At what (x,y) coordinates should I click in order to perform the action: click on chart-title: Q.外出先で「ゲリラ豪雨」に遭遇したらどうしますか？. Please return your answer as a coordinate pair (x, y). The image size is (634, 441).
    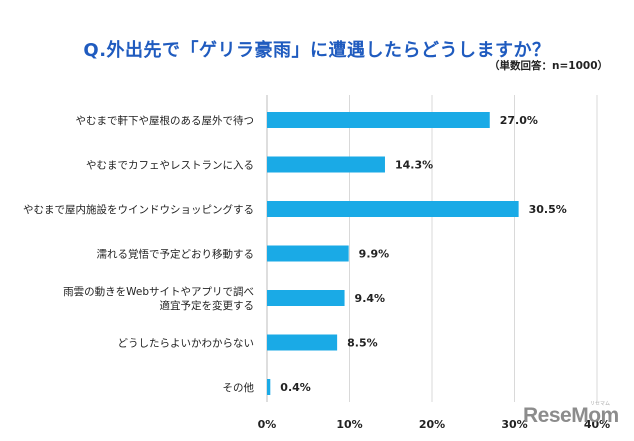
    Looking at the image, I should click on (317, 50).